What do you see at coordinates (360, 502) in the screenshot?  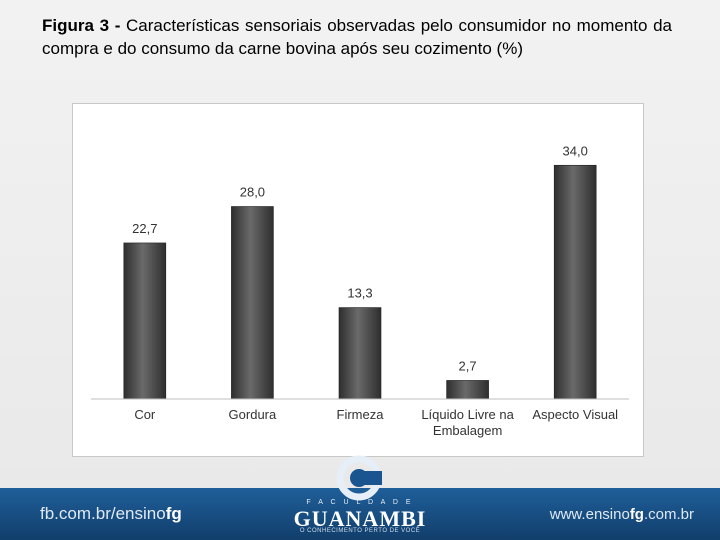 I see `logo-subtitle: F A C U L D A D E` at bounding box center [360, 502].